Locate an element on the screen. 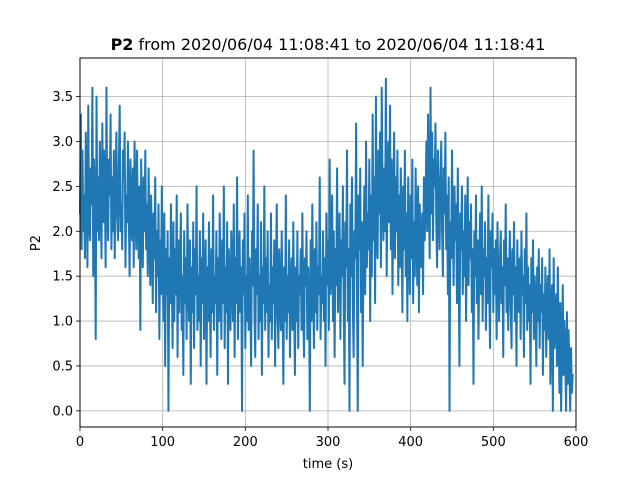  x-tick-label: 100 is located at coordinates (162, 442).